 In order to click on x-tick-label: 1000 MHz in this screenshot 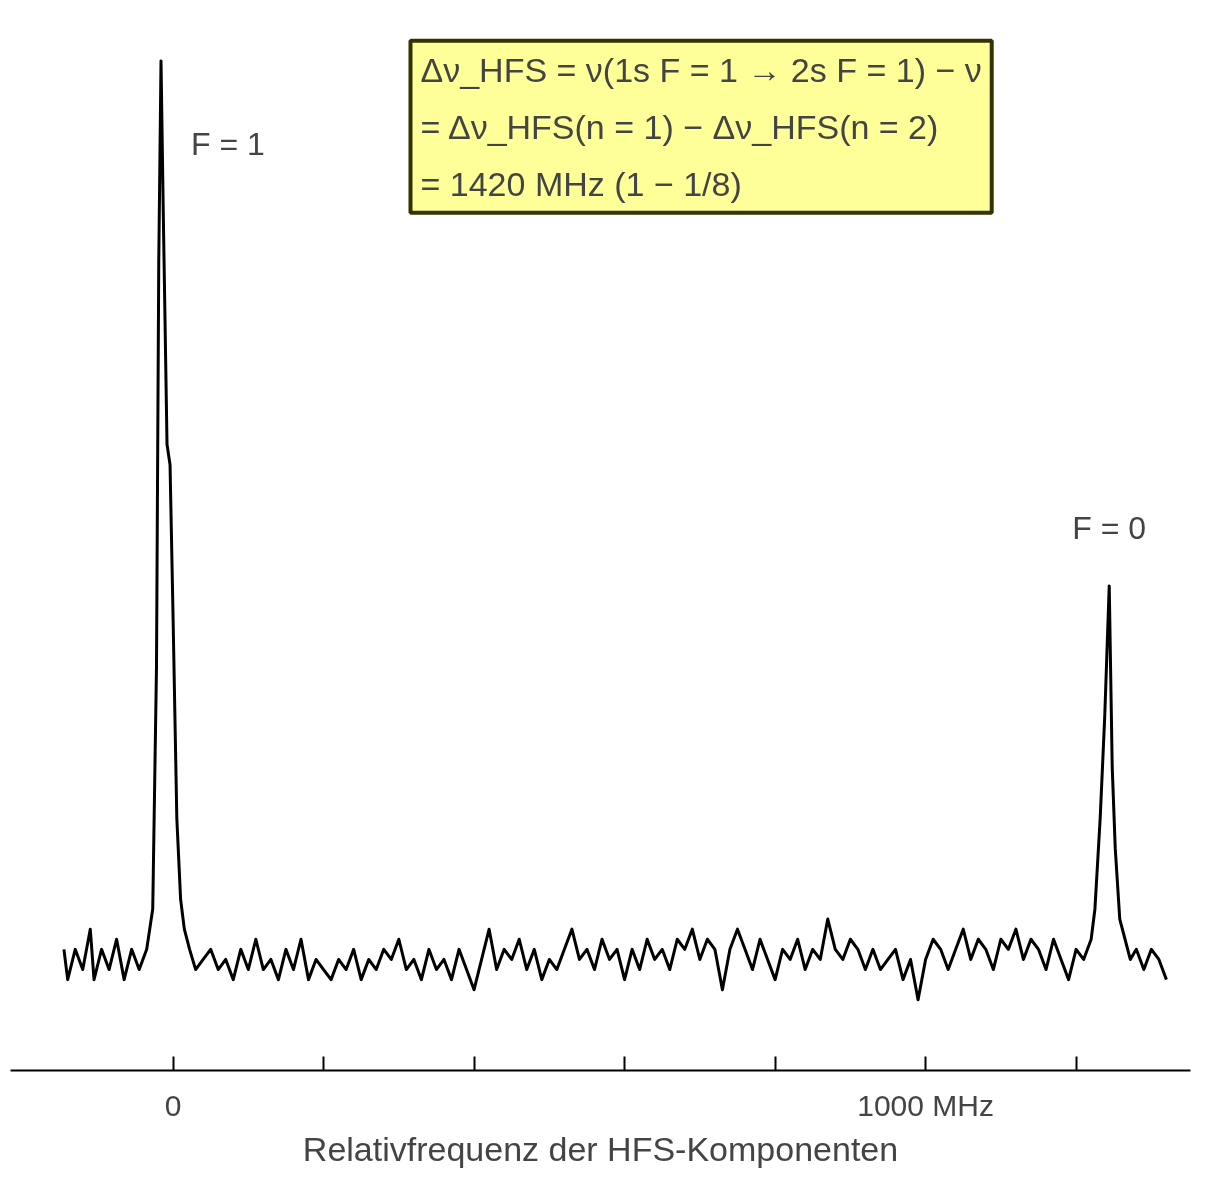, I will do `click(925, 1105)`.